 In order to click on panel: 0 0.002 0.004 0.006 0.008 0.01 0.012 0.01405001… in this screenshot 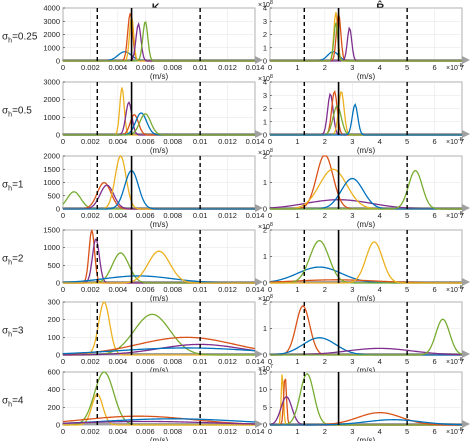, I will do `click(153, 265)`.